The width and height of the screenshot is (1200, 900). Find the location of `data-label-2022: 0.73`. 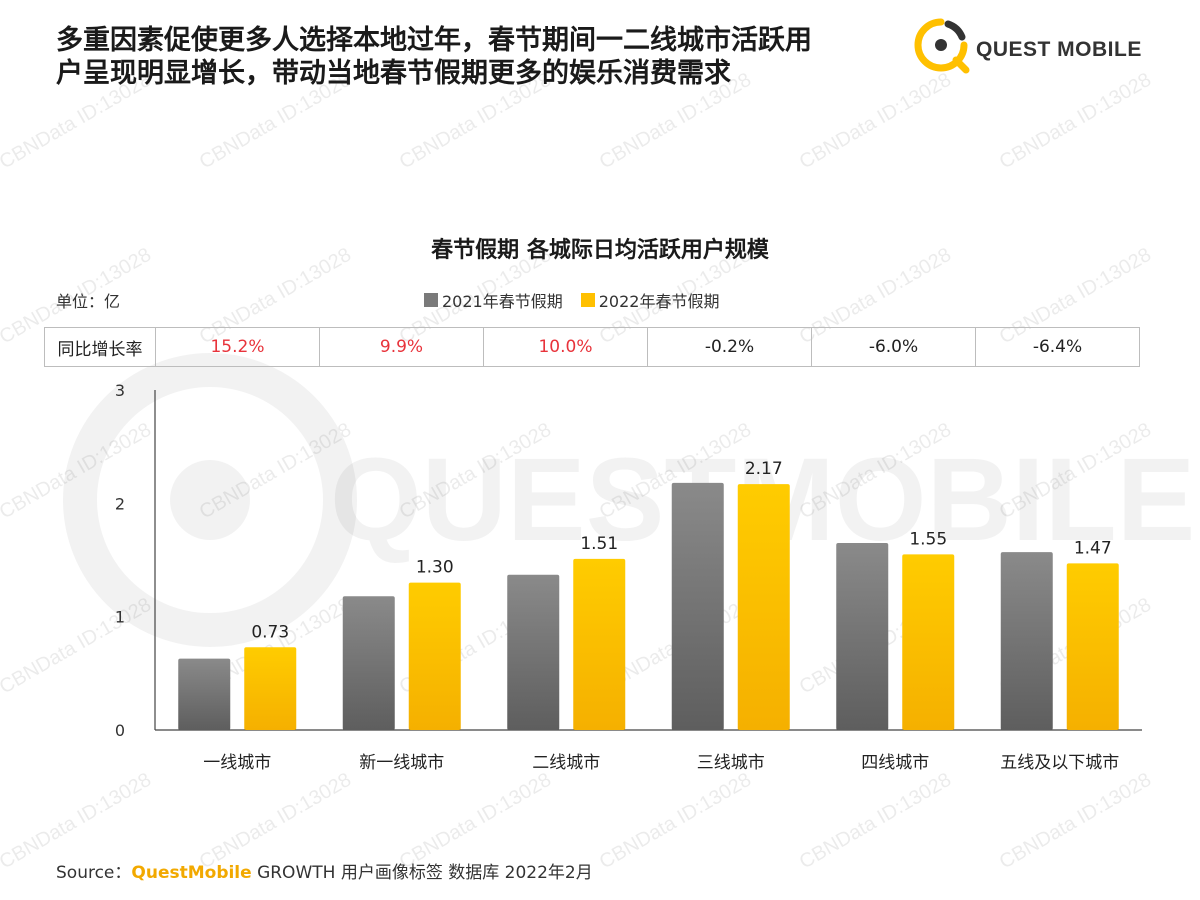

data-label-2022: 0.73 is located at coordinates (270, 632).